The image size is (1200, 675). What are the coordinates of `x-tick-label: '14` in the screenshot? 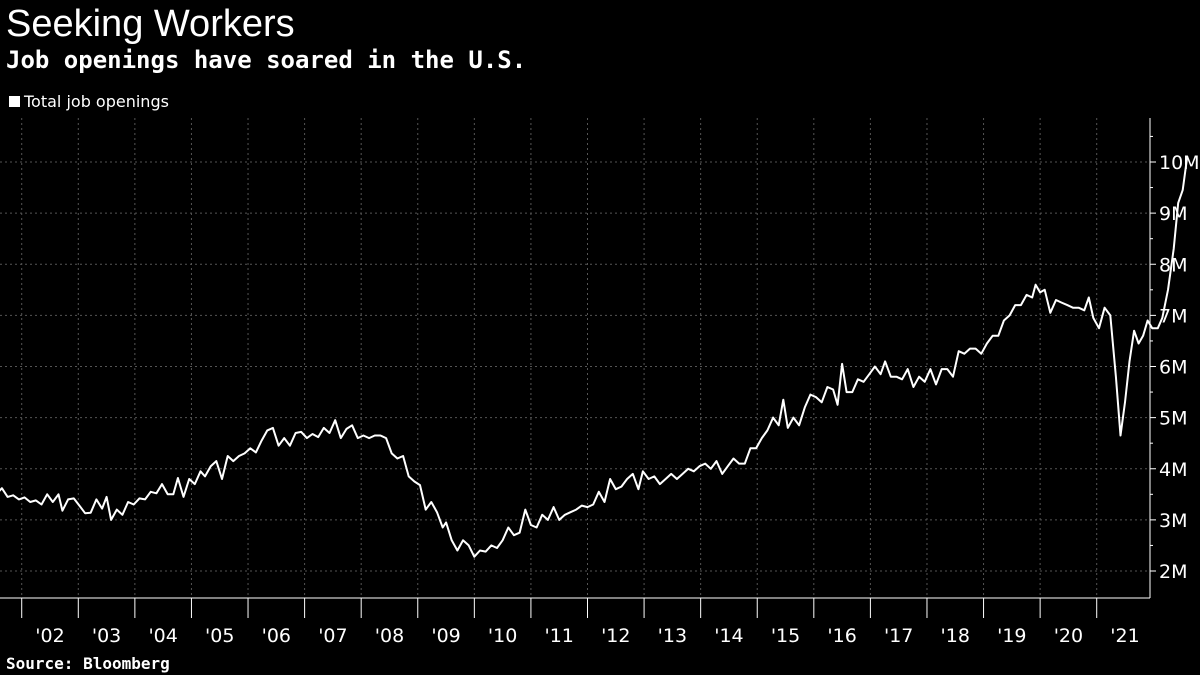 It's located at (728, 636).